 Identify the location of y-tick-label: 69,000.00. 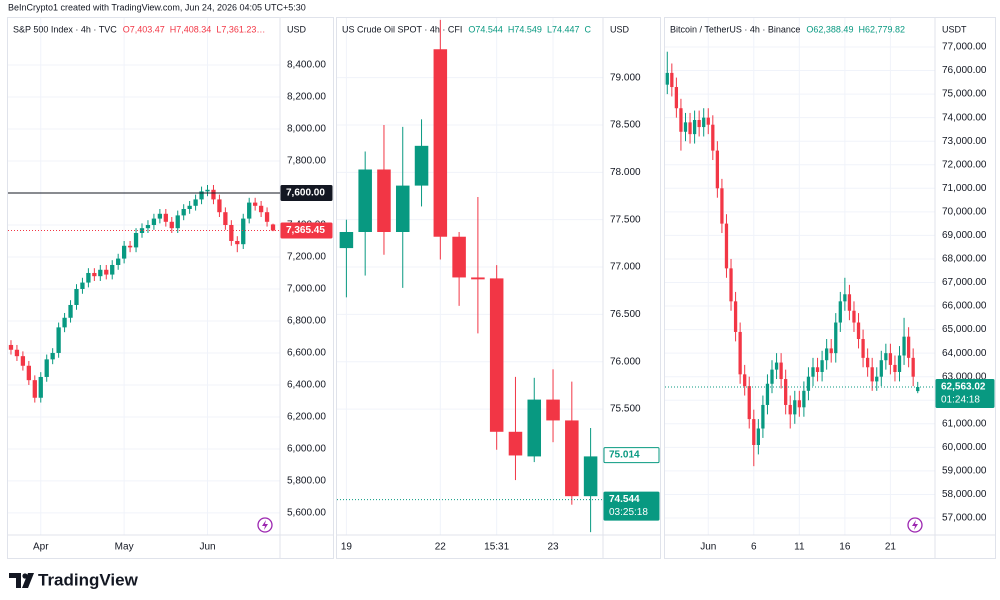
(964, 235).